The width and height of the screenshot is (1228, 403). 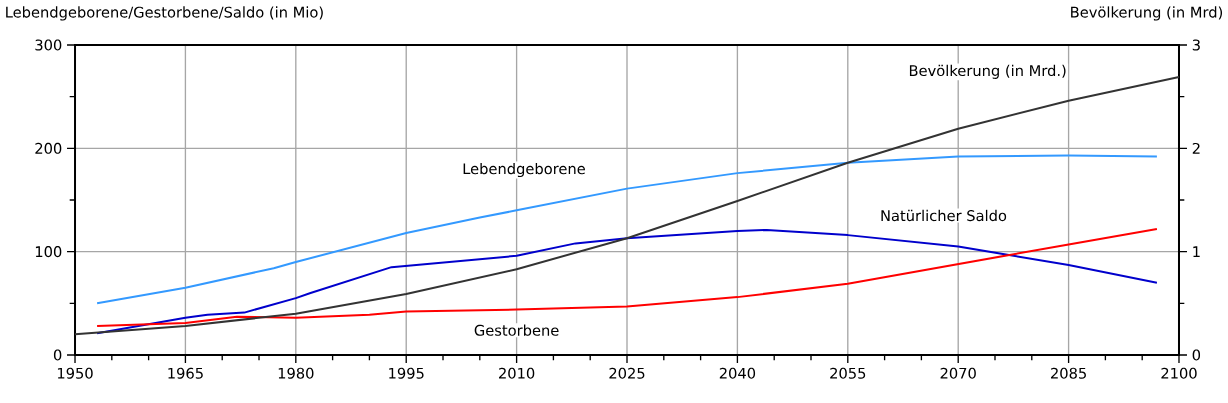 I want to click on x-tick-label: 2040, so click(x=737, y=373).